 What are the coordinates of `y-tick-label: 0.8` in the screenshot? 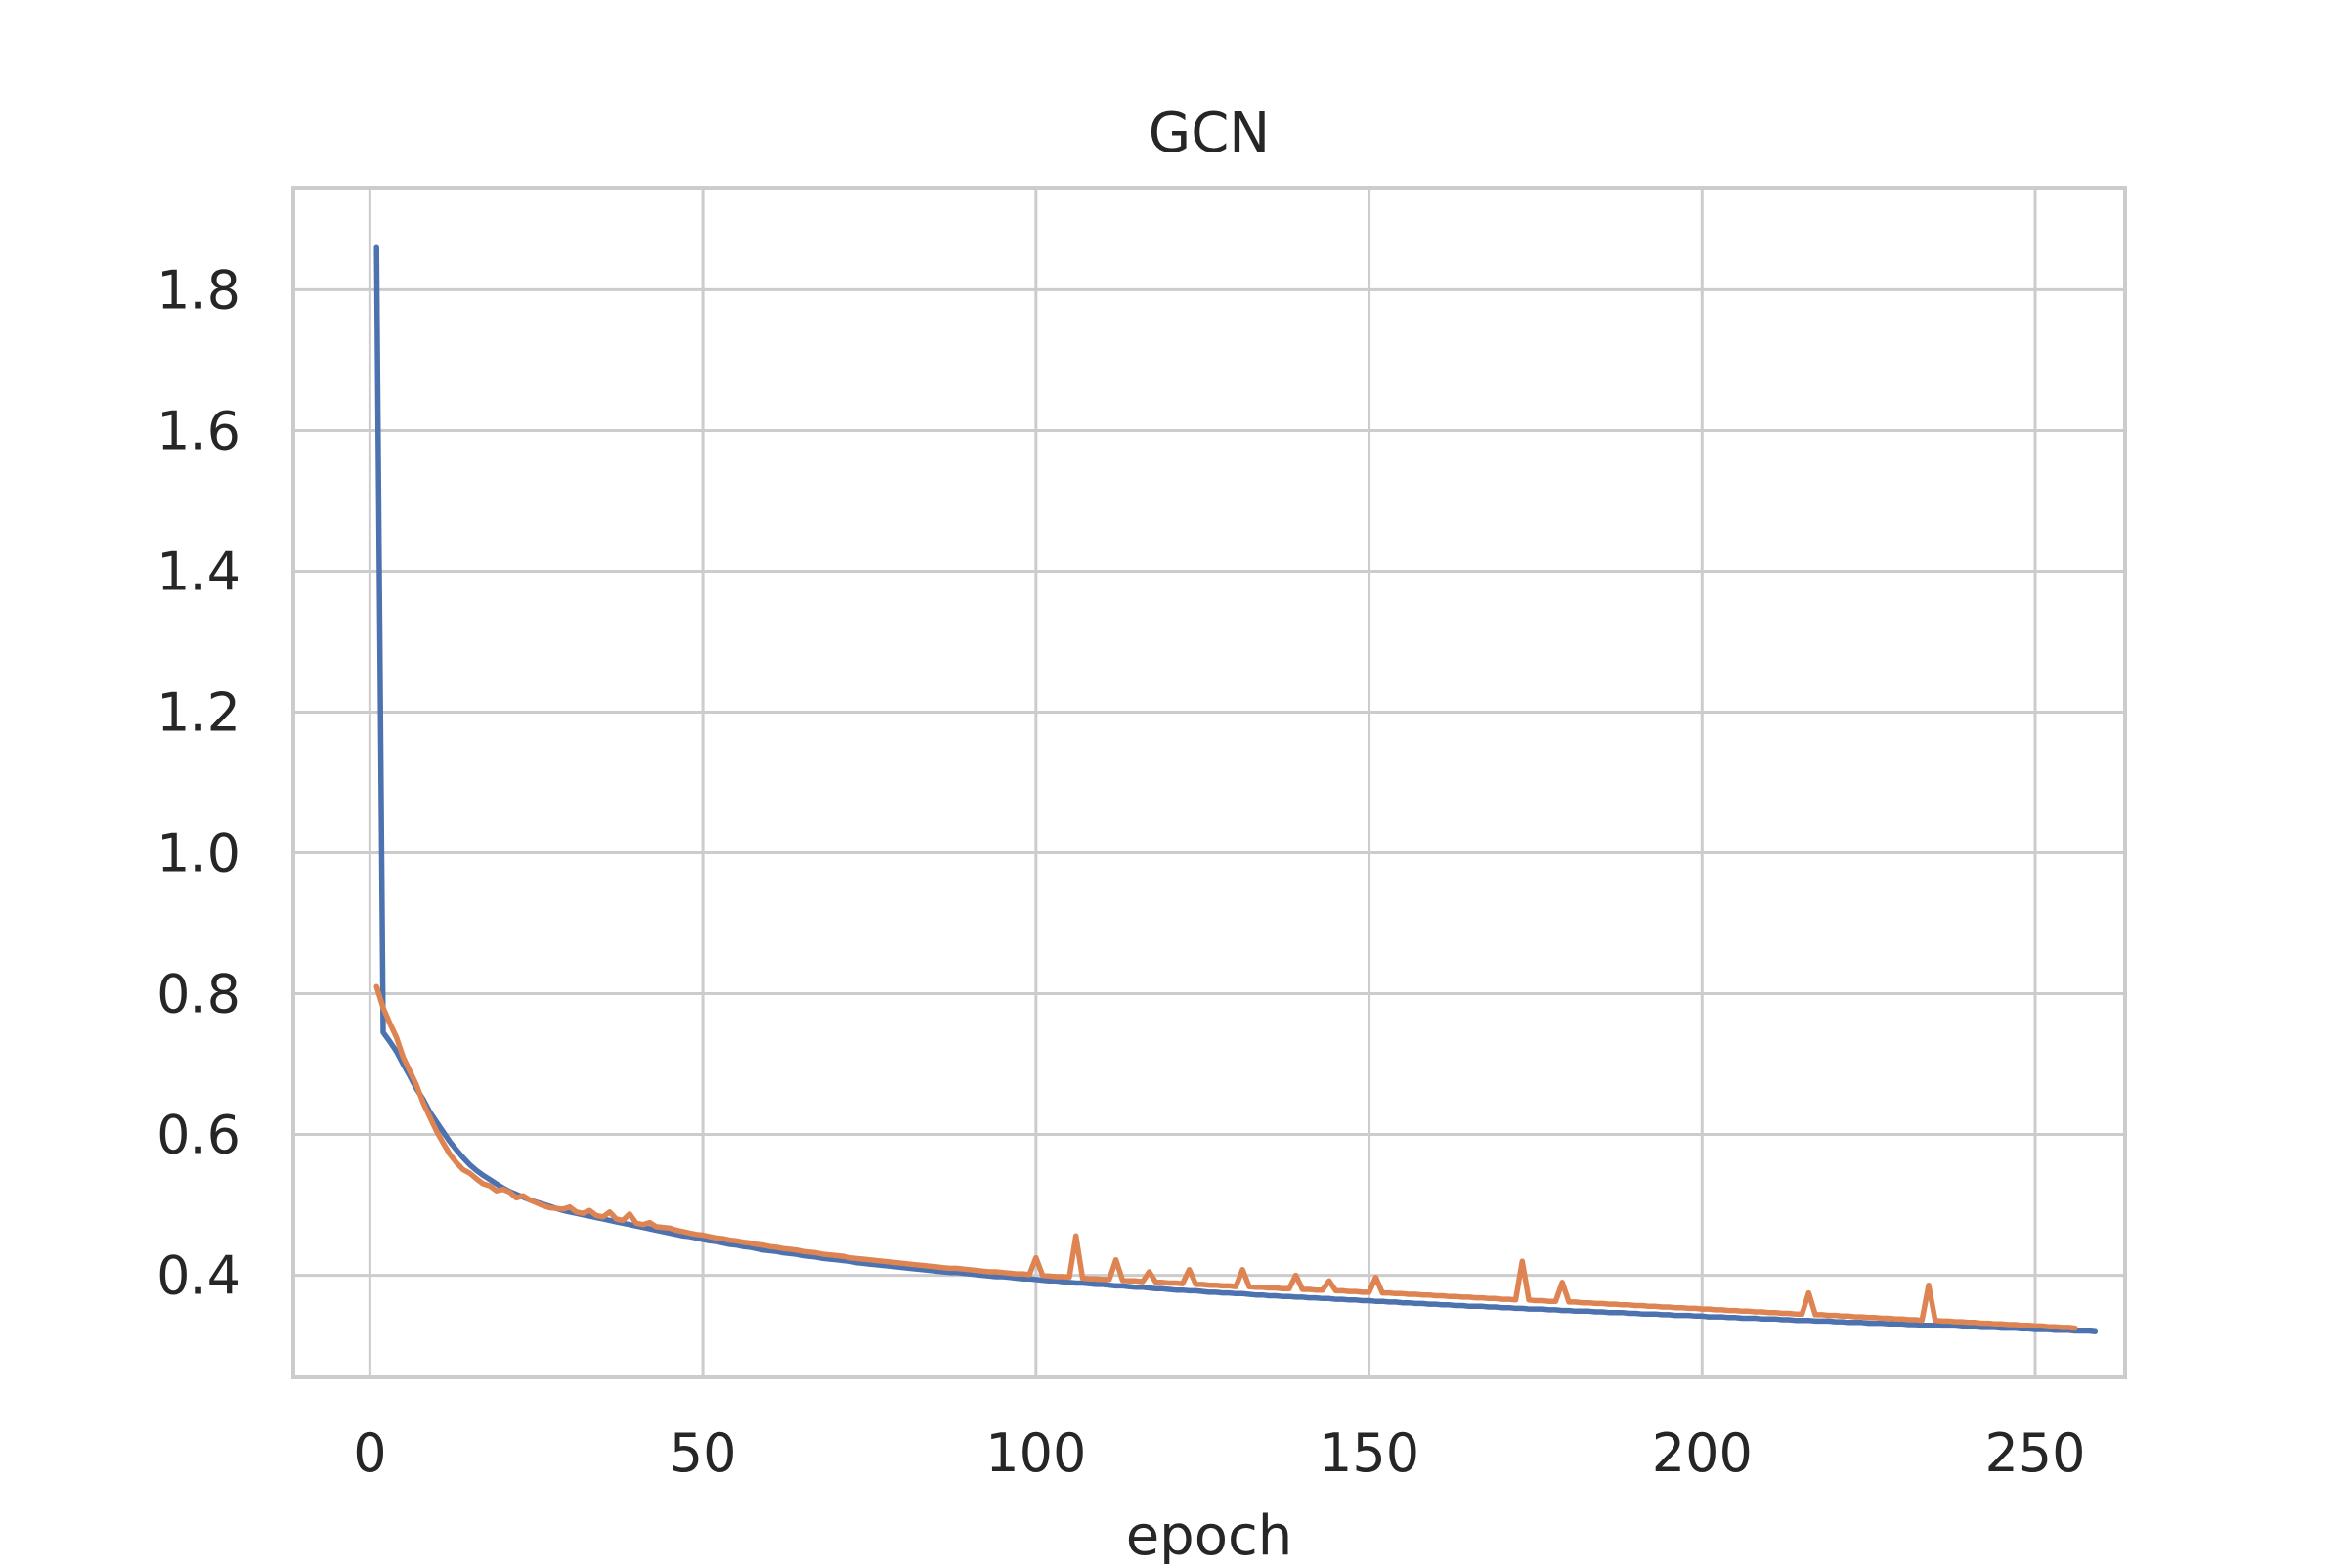 It's located at (198, 995).